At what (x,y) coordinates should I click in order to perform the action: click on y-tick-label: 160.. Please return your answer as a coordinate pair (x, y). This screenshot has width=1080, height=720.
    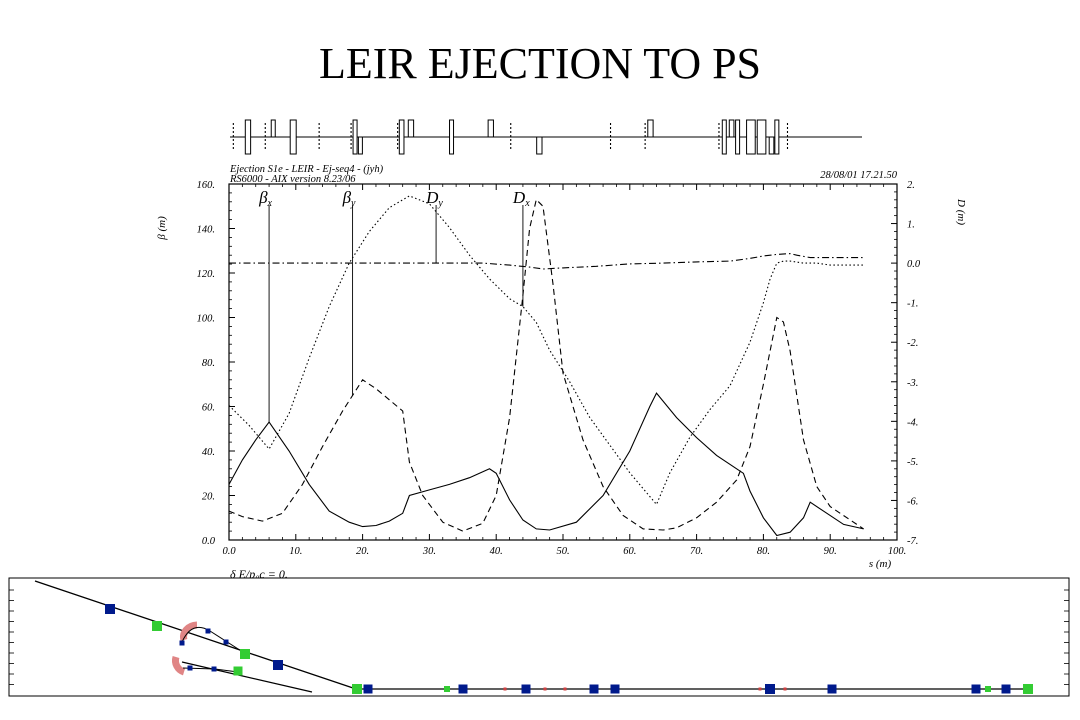
    Looking at the image, I should click on (206, 185).